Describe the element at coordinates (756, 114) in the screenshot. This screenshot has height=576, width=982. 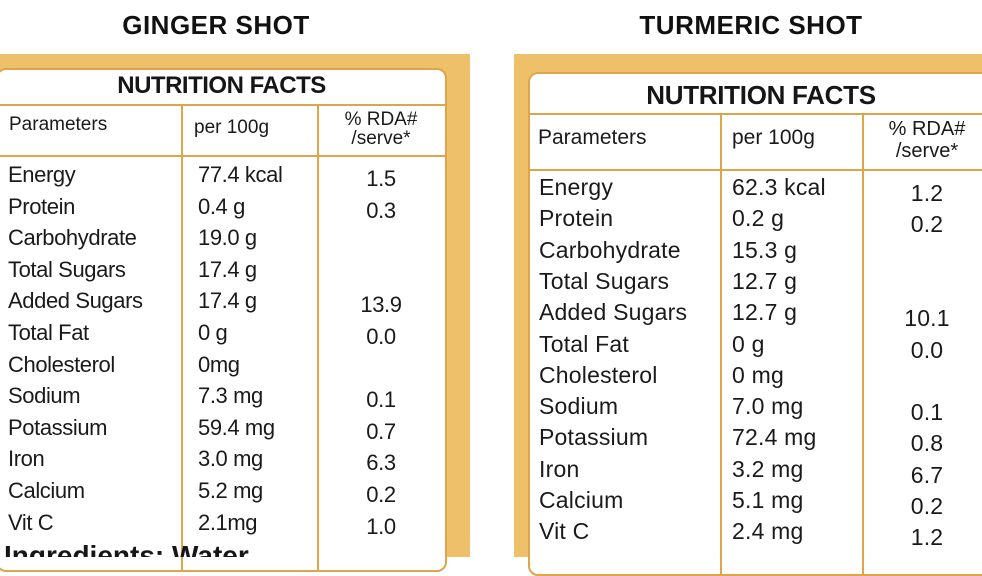
I see `turmeric-heading-divider` at that location.